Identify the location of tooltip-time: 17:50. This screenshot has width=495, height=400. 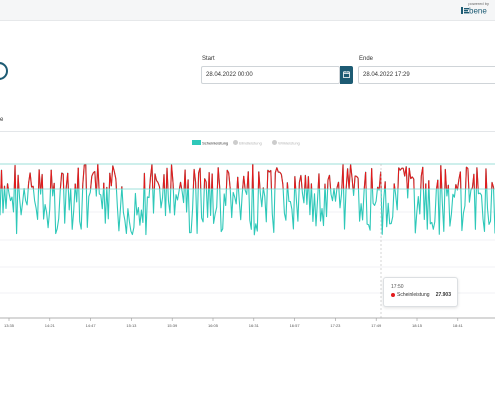
(397, 287).